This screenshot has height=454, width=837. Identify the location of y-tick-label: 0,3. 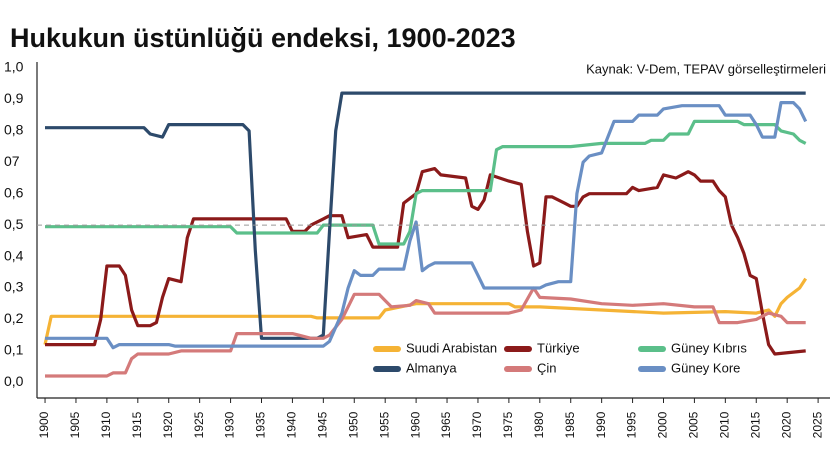
(14, 287).